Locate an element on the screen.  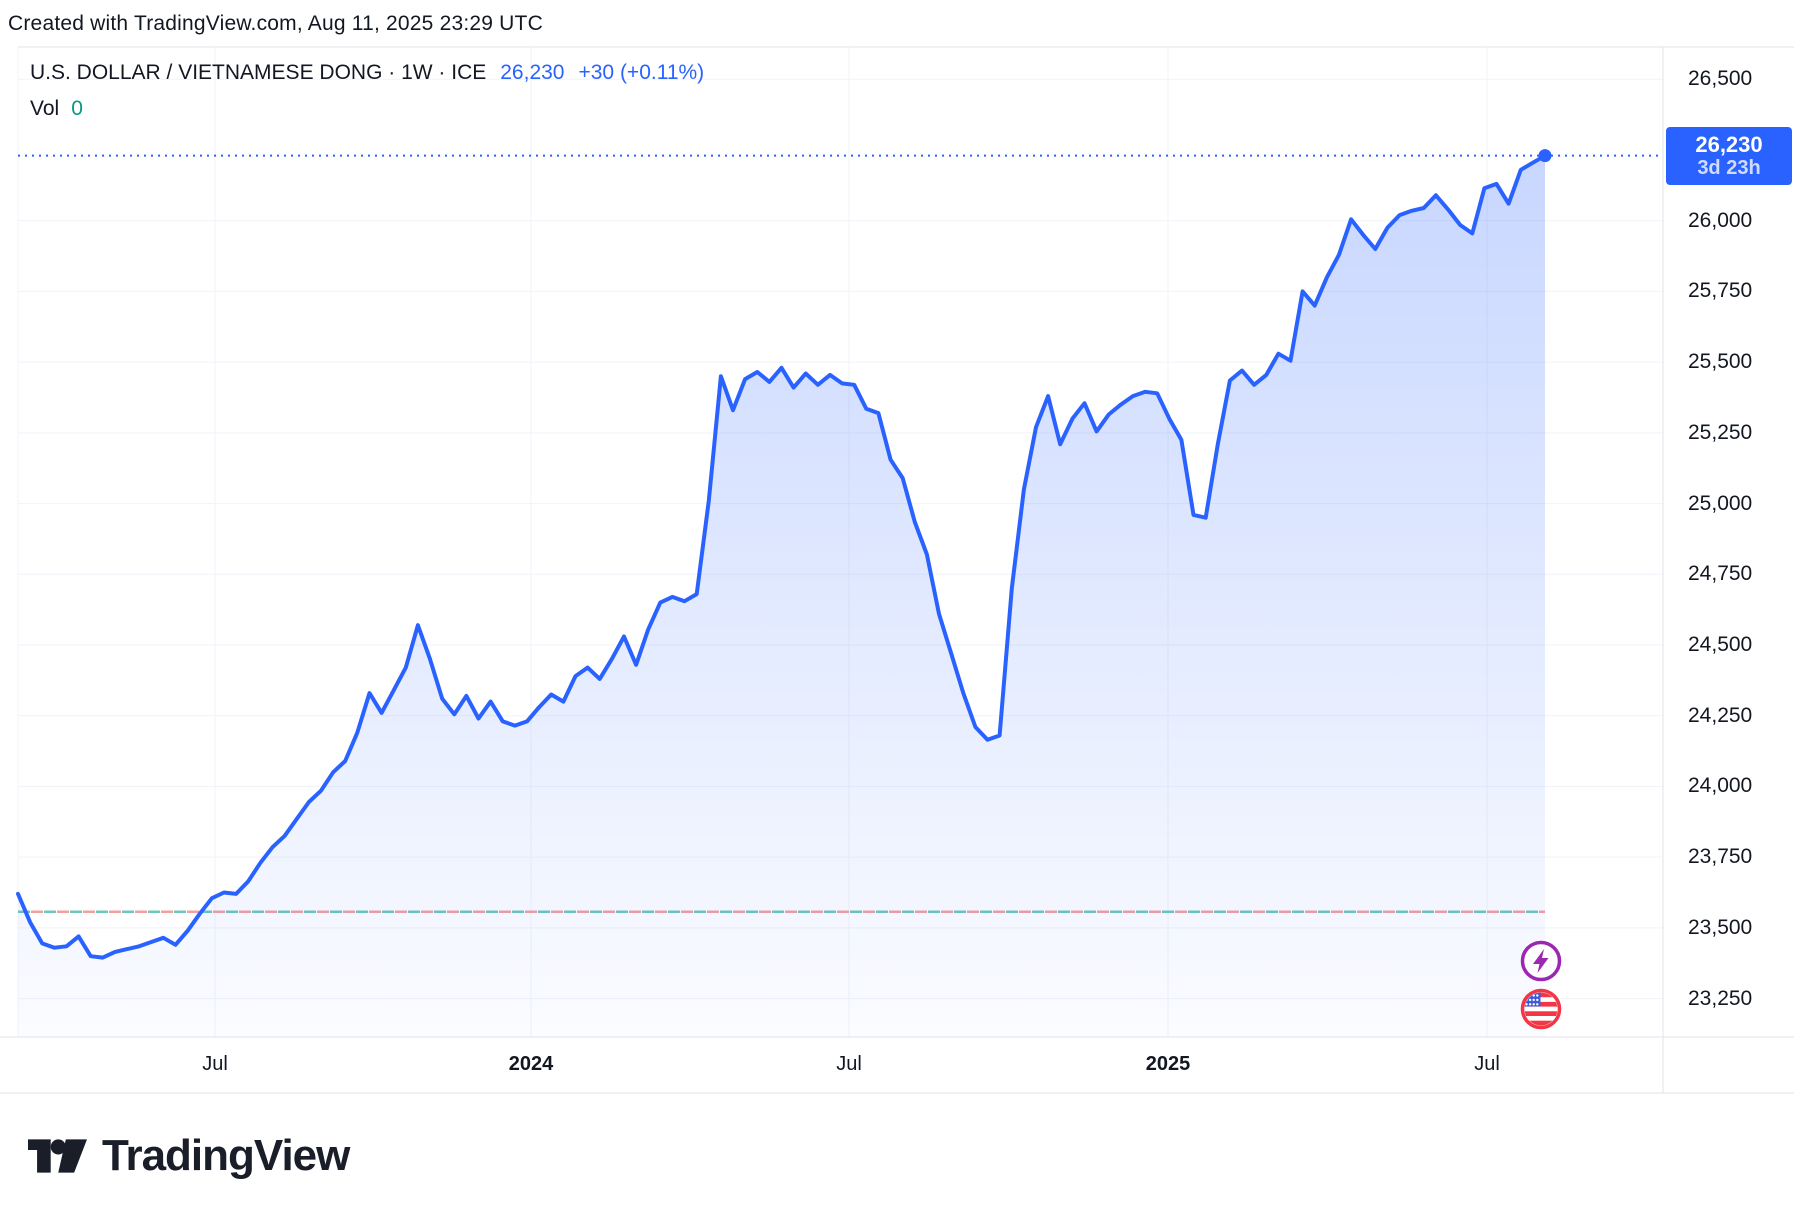
price-axis-label: 25,500 is located at coordinates (1720, 362).